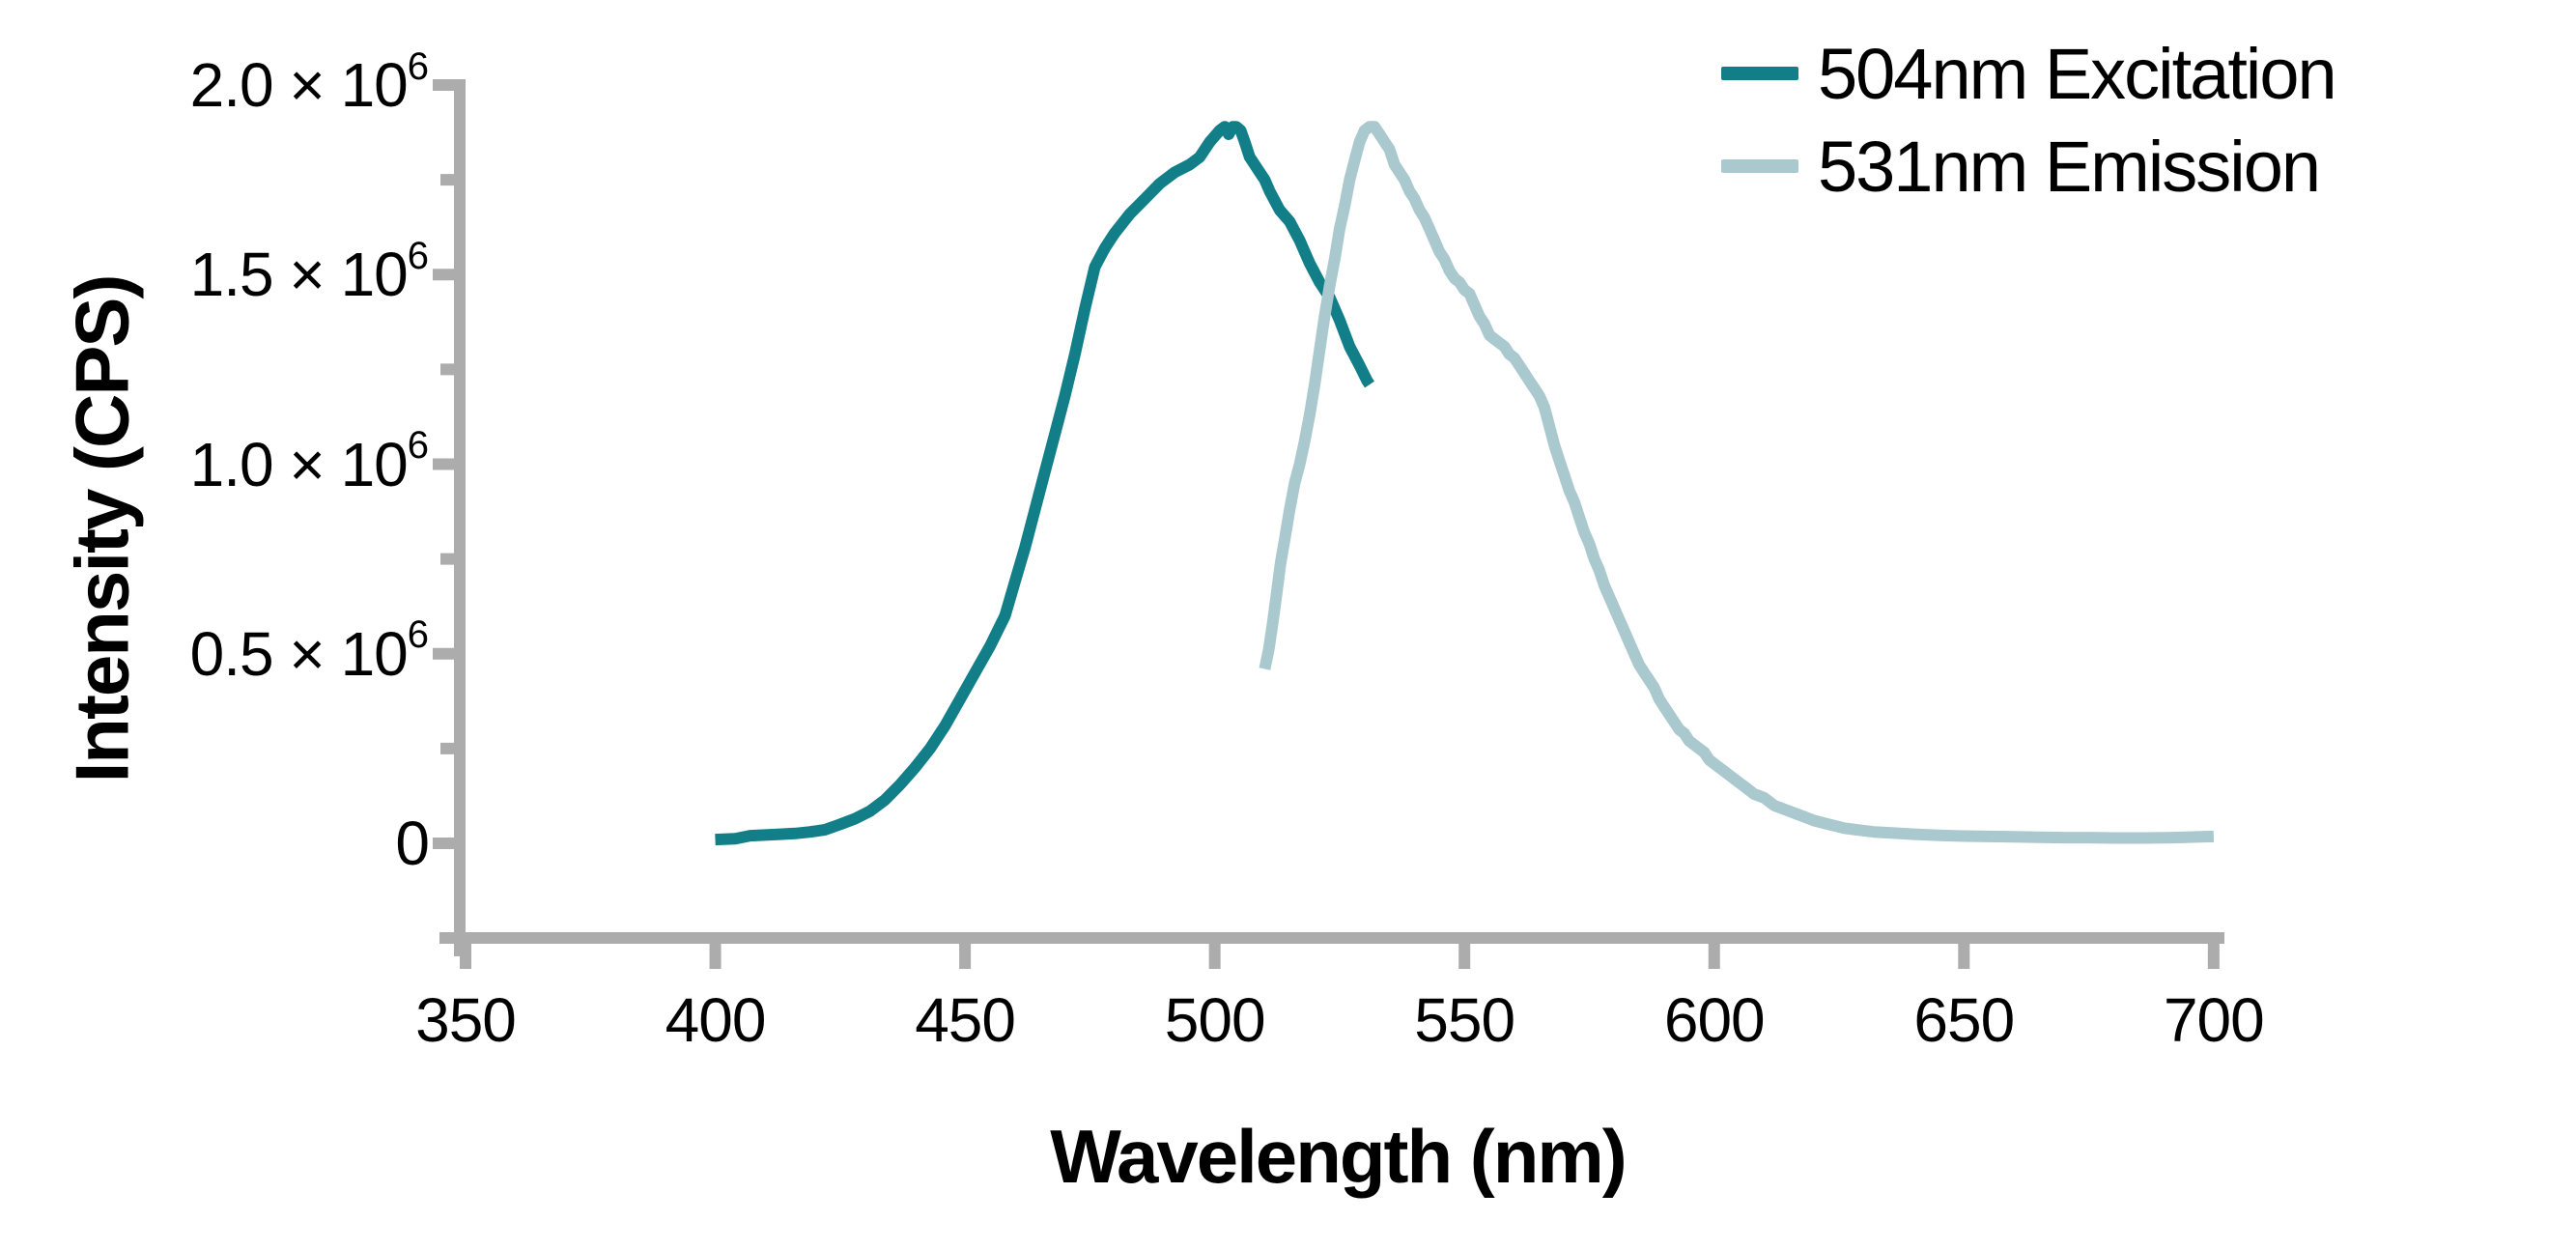 The height and width of the screenshot is (1250, 2576). I want to click on legend: 504nm Excitation 531nm Emission, so click(2029, 120).